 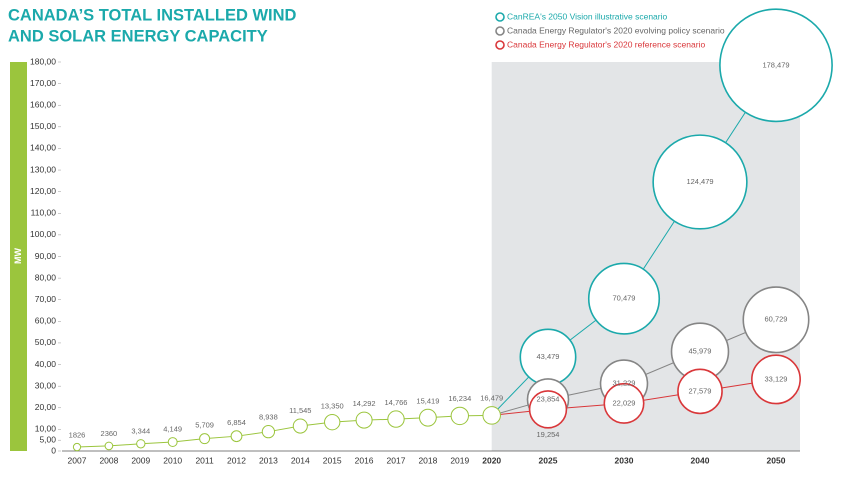 What do you see at coordinates (364, 403) in the screenshot?
I see `value-label: 14,292` at bounding box center [364, 403].